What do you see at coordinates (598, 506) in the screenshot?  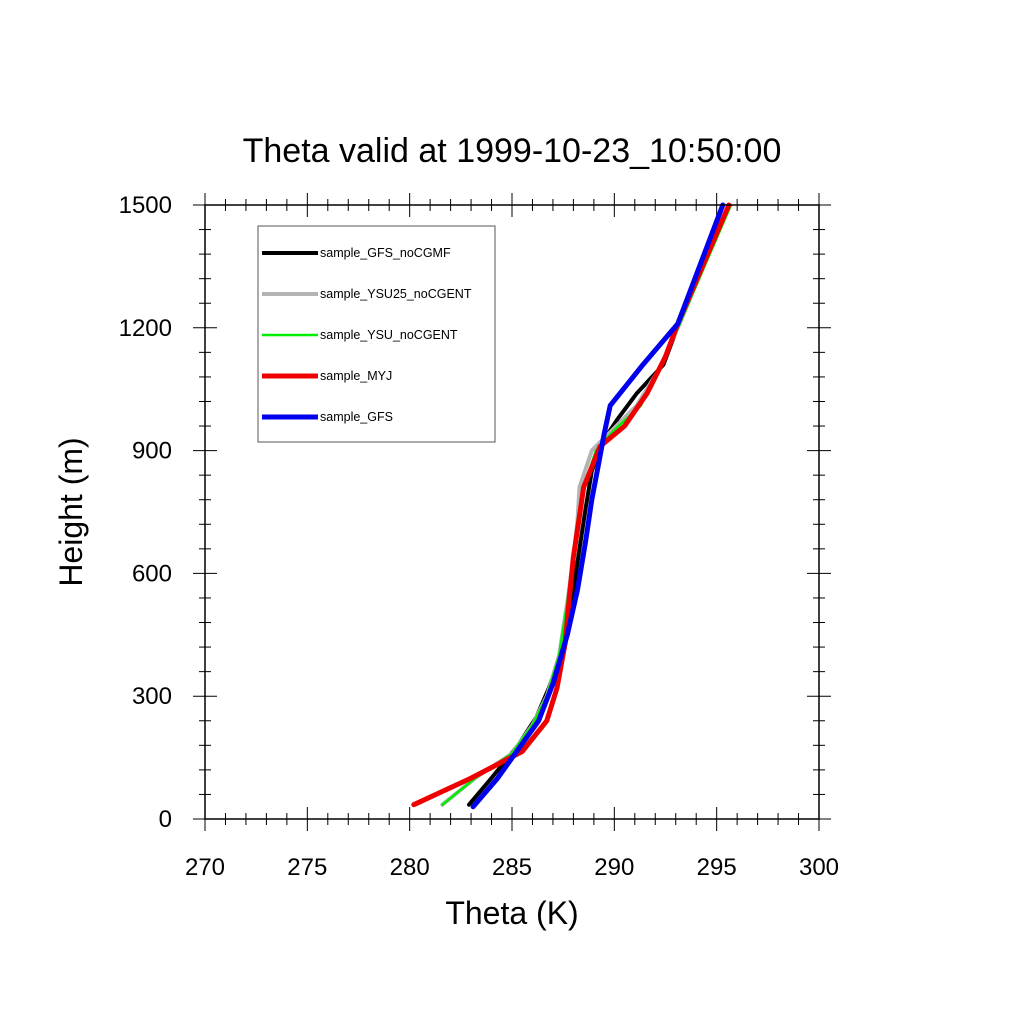 I see `series-line-sample-gfs` at bounding box center [598, 506].